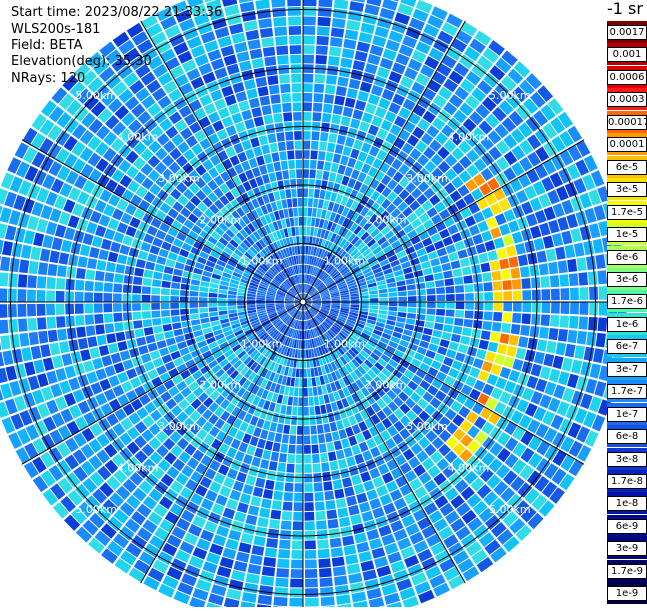 The height and width of the screenshot is (611, 647). What do you see at coordinates (627, 593) in the screenshot?
I see `colorbar-swatch: 1e-9` at bounding box center [627, 593].